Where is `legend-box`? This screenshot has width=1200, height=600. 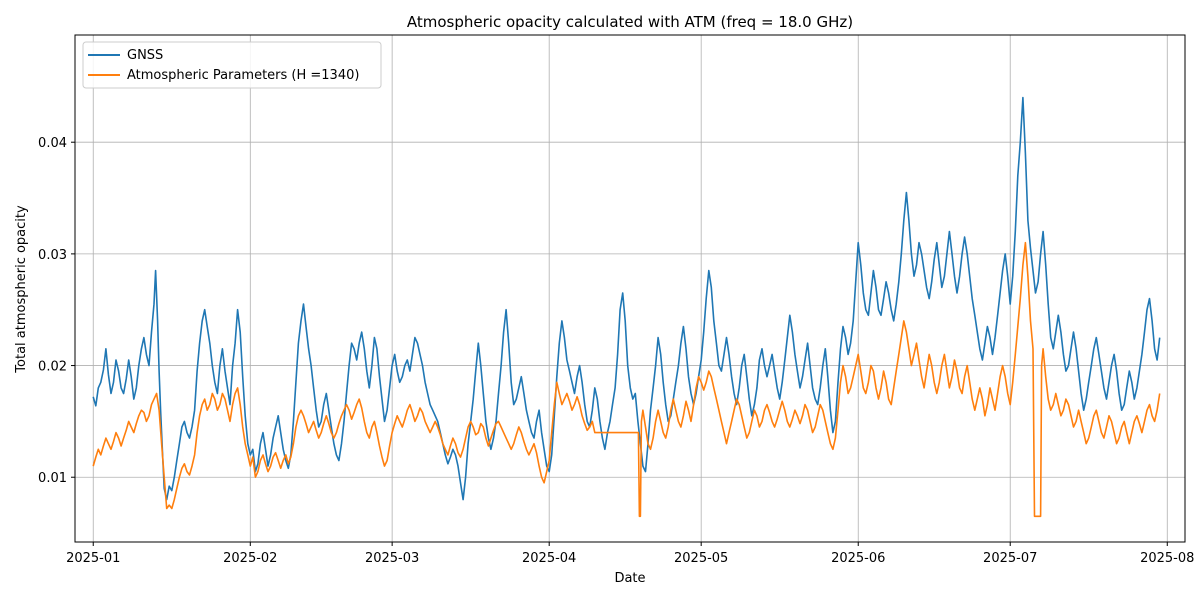 legend-box is located at coordinates (232, 65).